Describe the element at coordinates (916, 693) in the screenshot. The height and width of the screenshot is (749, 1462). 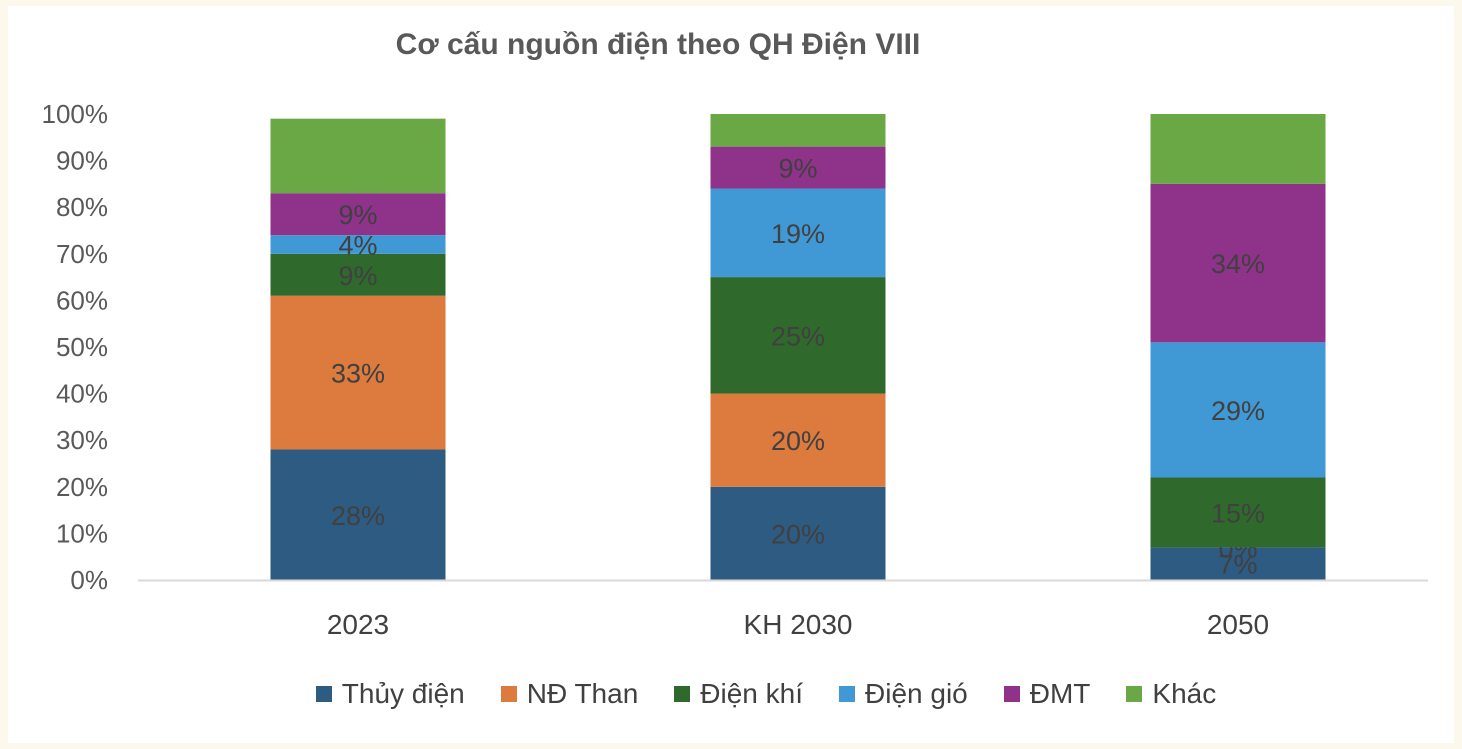
I see `legend-label: Điện gió` at that location.